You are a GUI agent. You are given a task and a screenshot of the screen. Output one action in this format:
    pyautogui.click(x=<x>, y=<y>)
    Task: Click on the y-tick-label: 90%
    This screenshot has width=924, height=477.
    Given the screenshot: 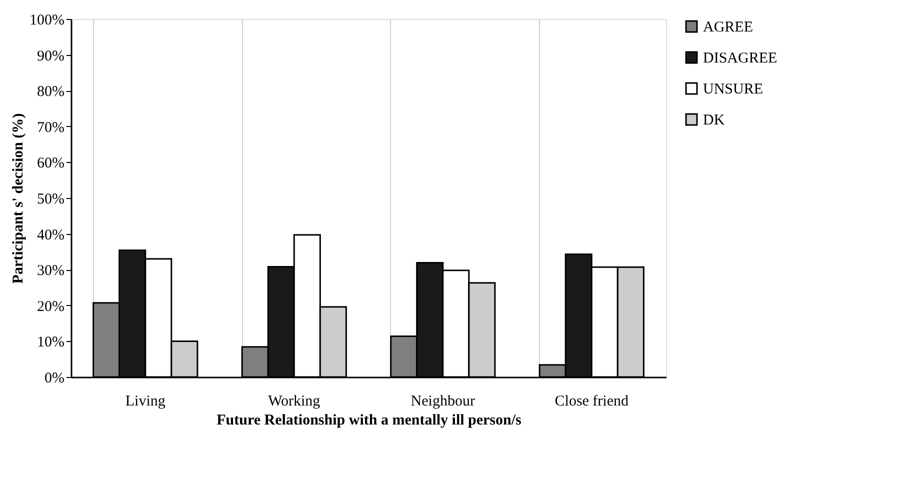 What is the action you would take?
    pyautogui.click(x=50, y=56)
    